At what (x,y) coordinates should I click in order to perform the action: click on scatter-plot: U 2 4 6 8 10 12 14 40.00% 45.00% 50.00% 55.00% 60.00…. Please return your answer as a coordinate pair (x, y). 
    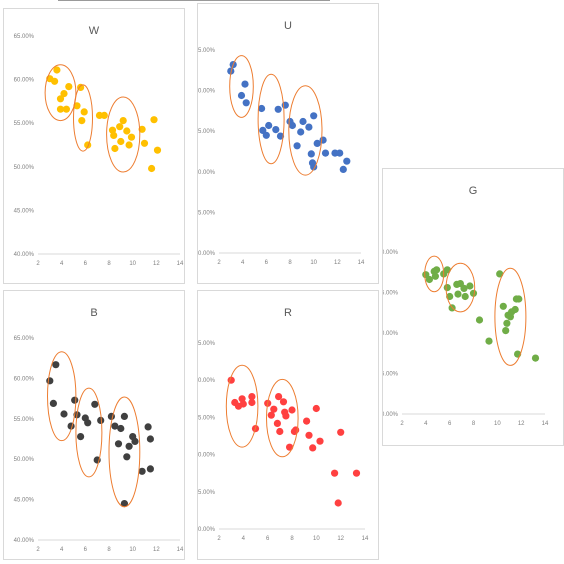
    Looking at the image, I should click on (281, 143).